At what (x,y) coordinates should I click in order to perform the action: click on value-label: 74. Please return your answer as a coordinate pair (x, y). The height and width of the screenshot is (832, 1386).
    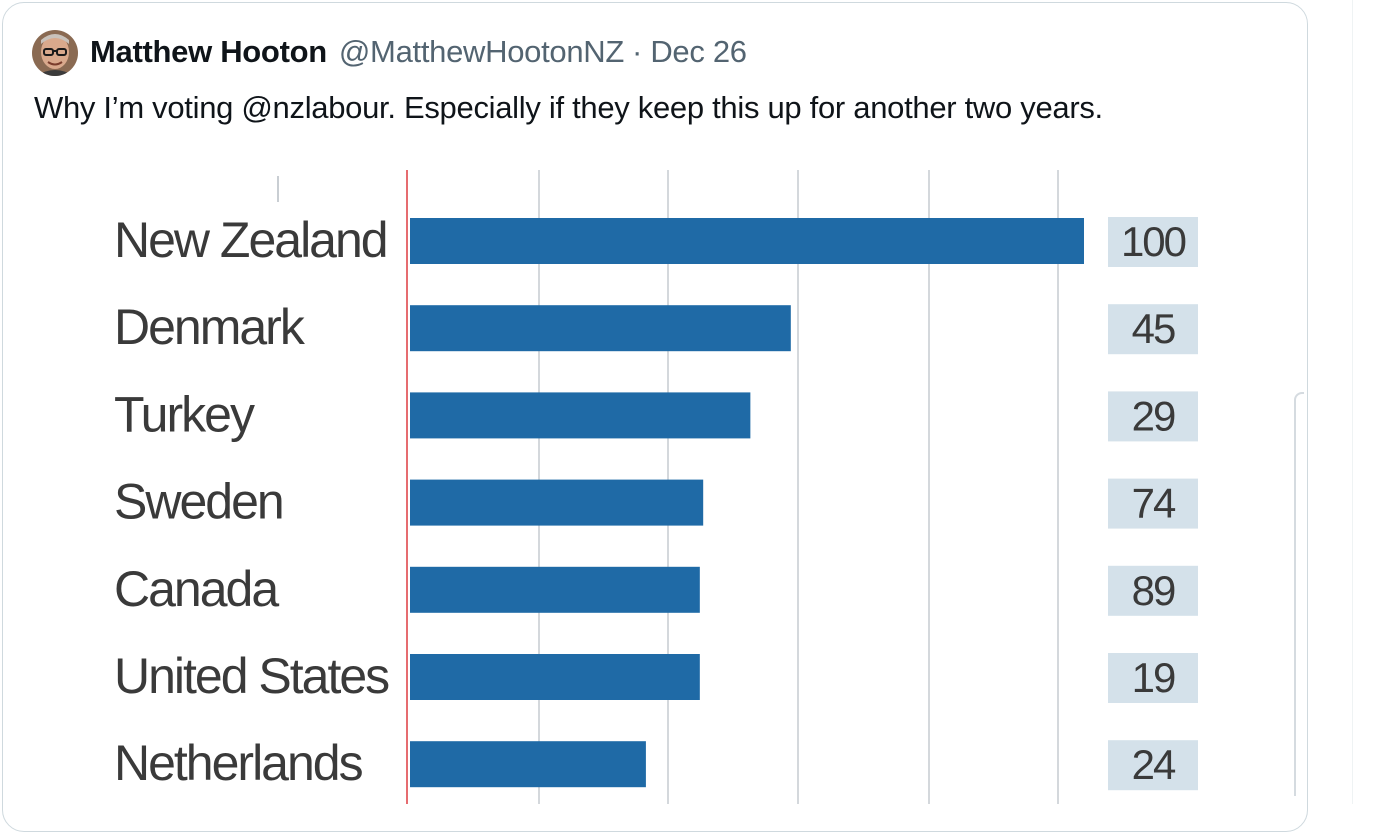
    Looking at the image, I should click on (1154, 503).